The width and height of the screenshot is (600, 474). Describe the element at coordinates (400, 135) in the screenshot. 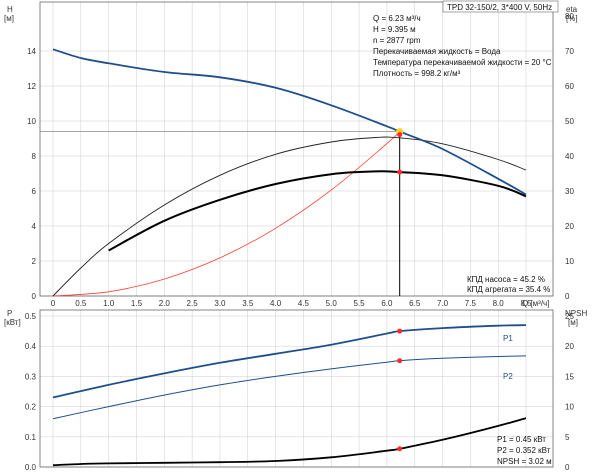

I see `op-point-head` at that location.